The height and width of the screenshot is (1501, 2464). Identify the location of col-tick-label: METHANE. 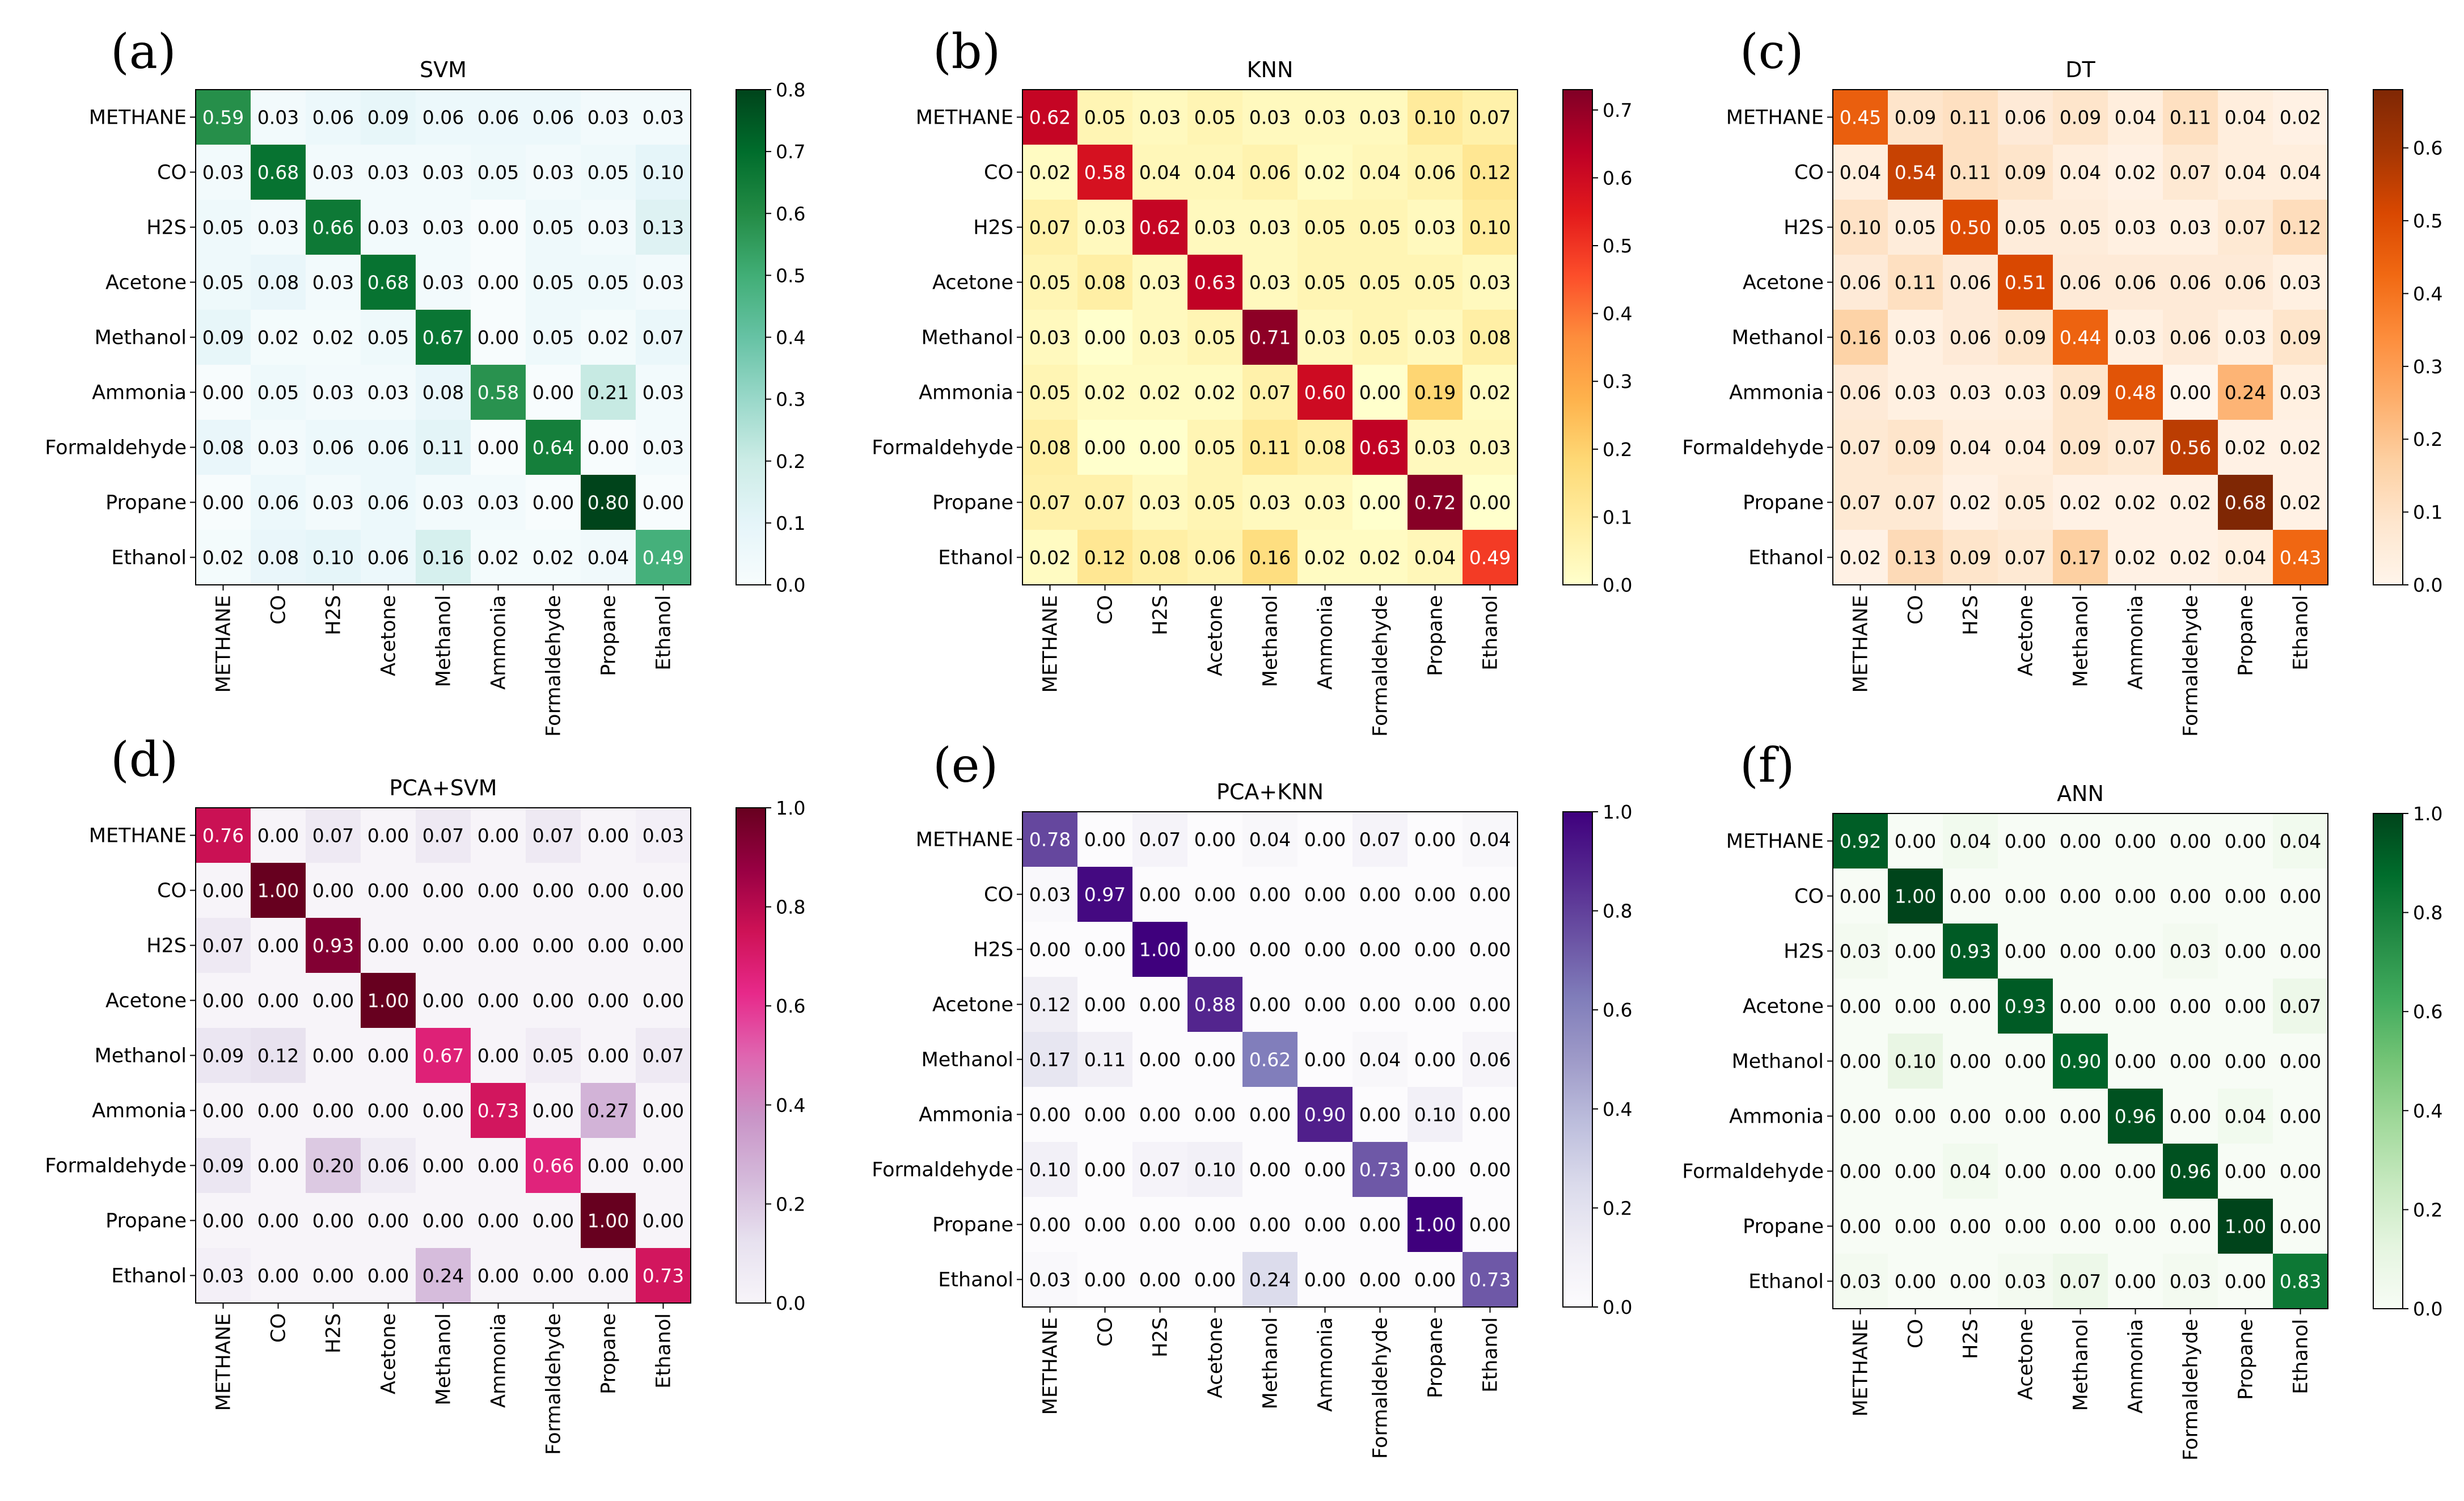
(1051, 644).